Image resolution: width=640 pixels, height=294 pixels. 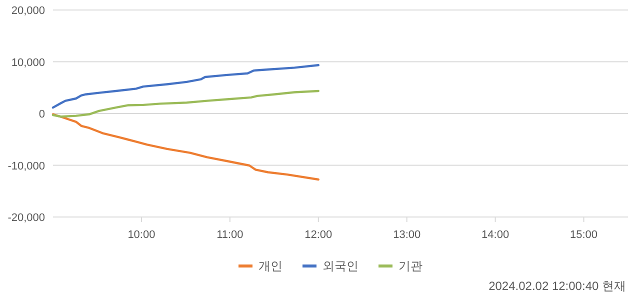 I want to click on x-tick-label: 12:00, so click(x=318, y=235).